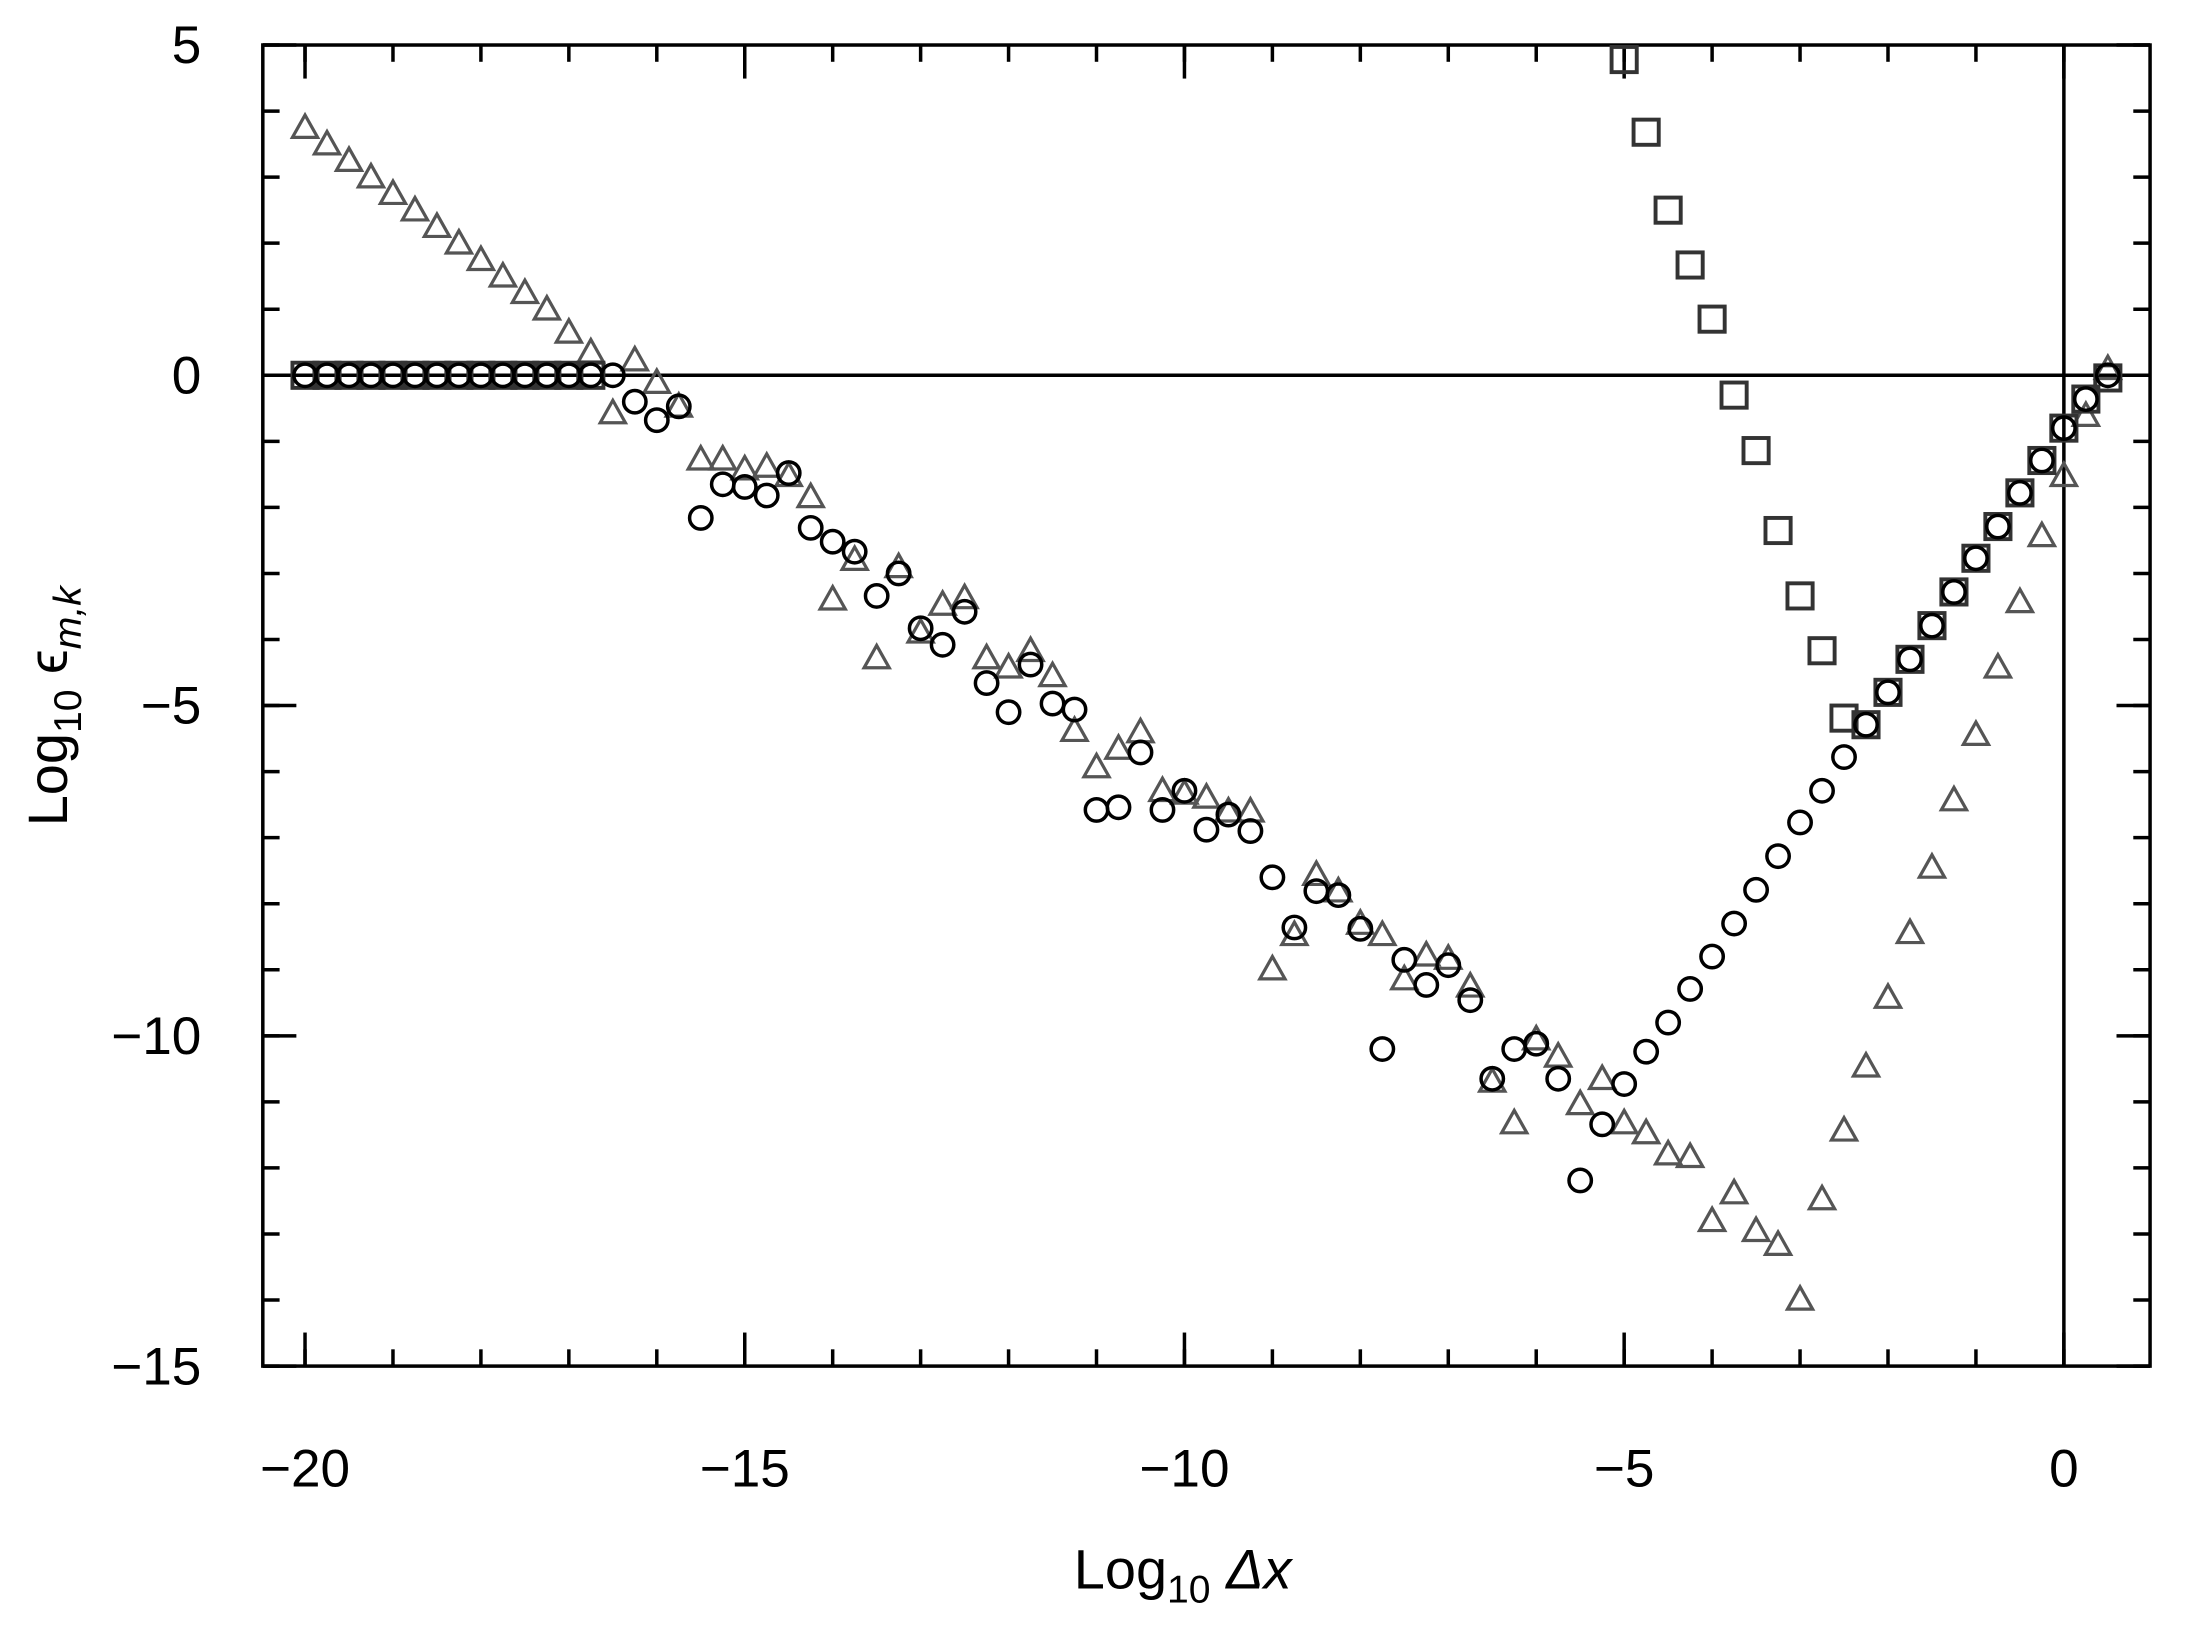  Describe the element at coordinates (1184, 1468) in the screenshot. I see `x-tick-label: −10` at that location.